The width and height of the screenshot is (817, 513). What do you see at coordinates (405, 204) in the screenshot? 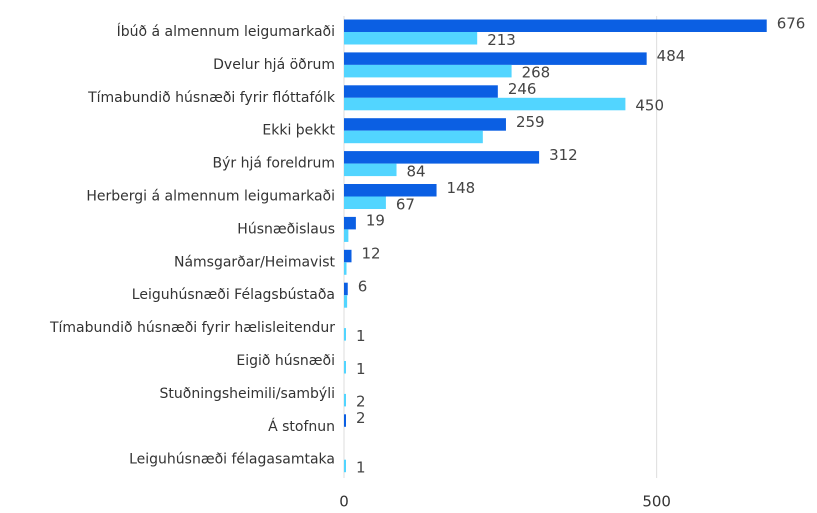
I see `data-label: 67` at bounding box center [405, 204].